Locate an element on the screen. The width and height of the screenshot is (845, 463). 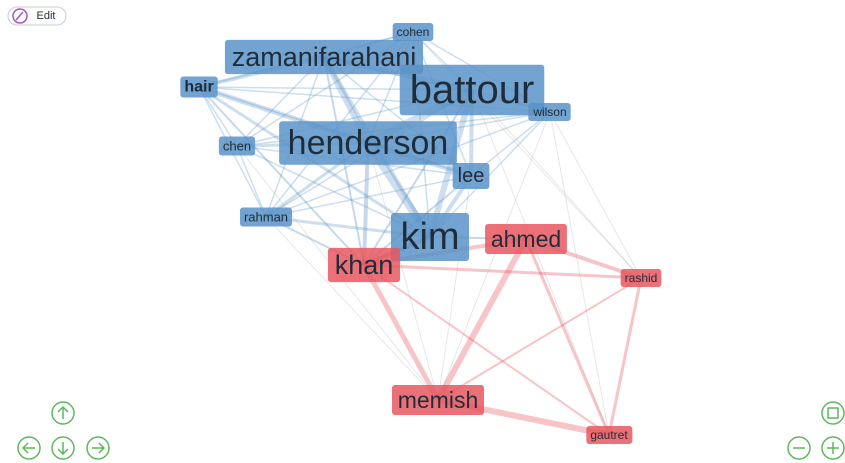
node-label: kim is located at coordinates (429, 237).